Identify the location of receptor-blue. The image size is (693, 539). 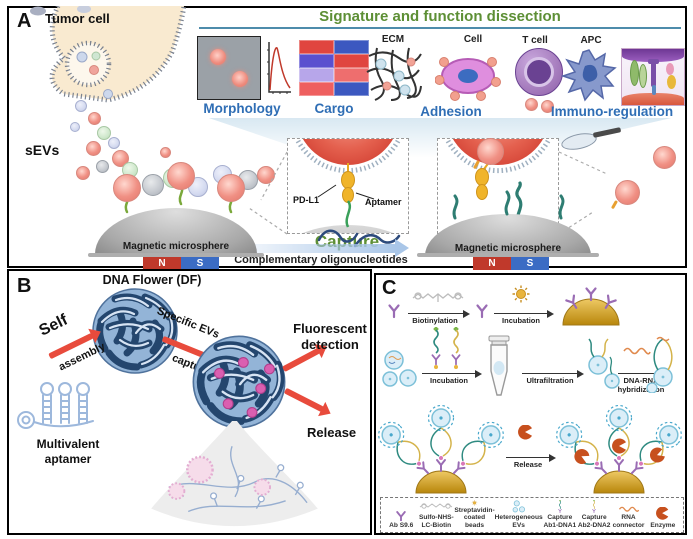
(654, 90).